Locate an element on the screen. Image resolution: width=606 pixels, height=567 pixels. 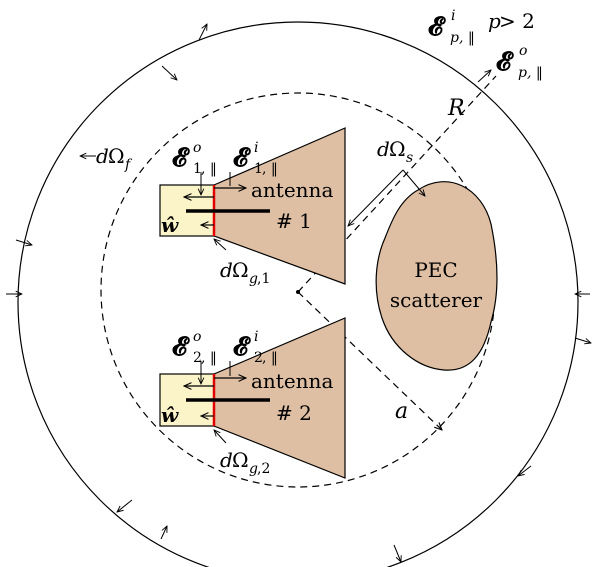
antenna-1: antenna # 1 ŵ 𝓔 o , ‖ 1 𝓔 i , ‖ d Ω g ,1 is located at coordinates (252, 207).